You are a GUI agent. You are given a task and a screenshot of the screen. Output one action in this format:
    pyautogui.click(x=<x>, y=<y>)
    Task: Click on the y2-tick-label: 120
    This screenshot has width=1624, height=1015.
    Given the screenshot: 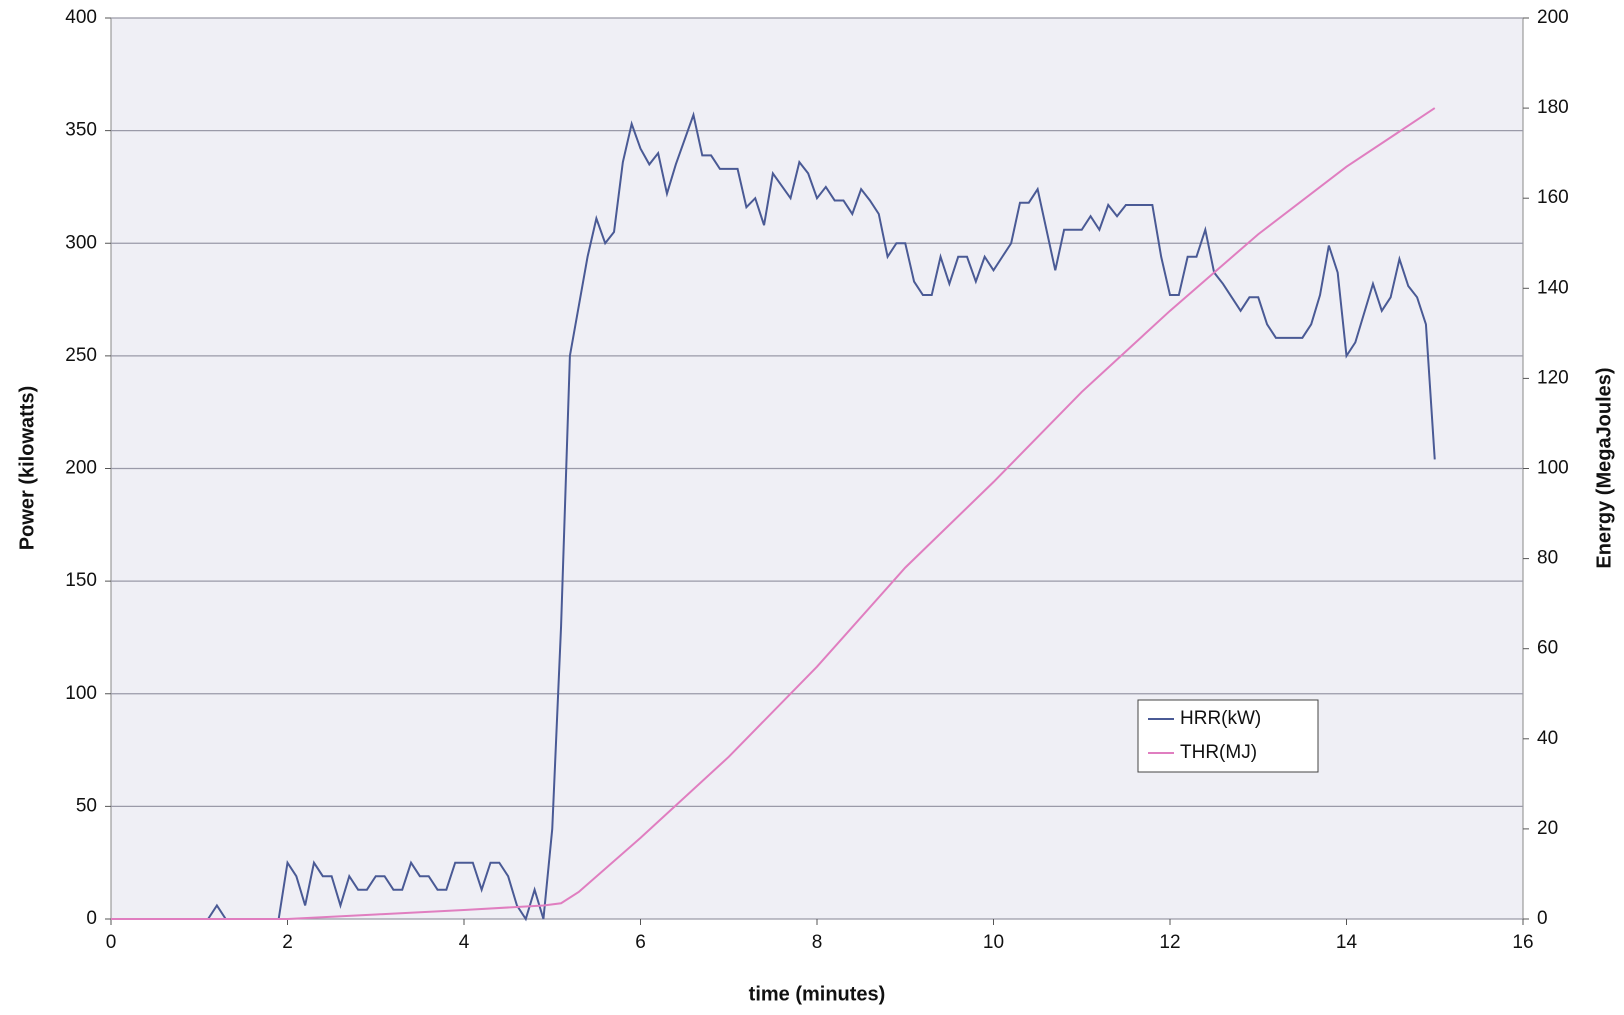 What is the action you would take?
    pyautogui.click(x=1553, y=377)
    